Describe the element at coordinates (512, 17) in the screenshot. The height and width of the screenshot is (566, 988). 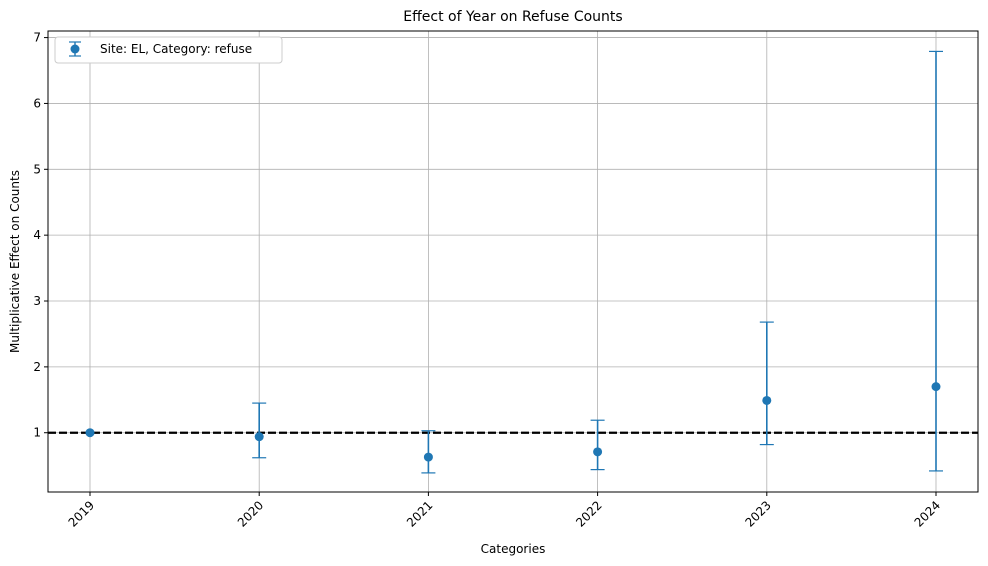
I see `chart-title: Effect of Year on Refuse Counts` at that location.